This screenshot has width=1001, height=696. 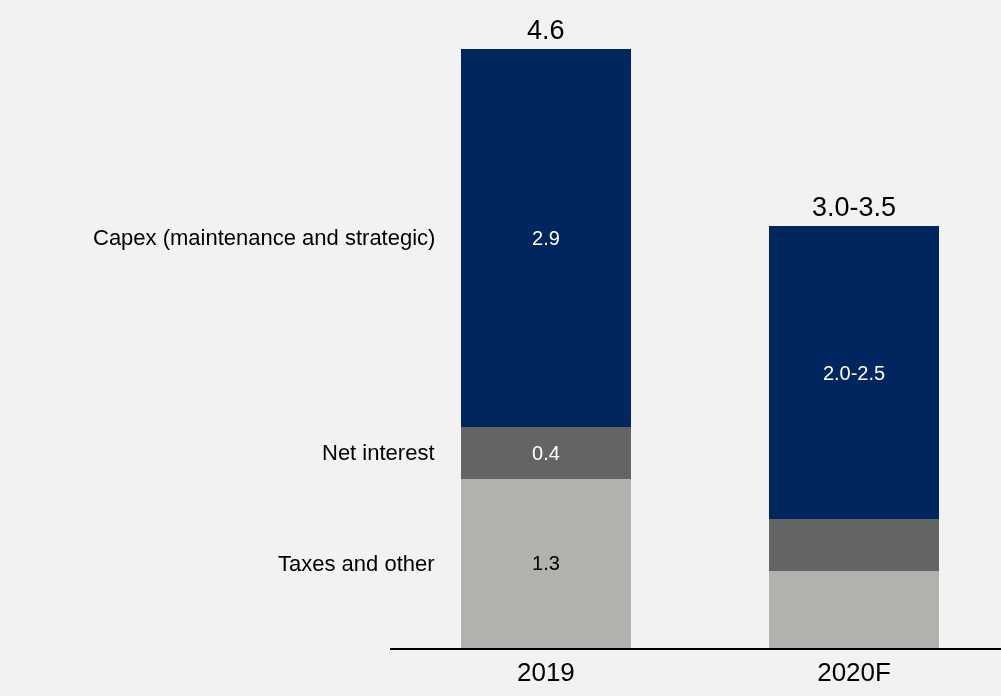 I want to click on x-tick-label: 2020F, so click(x=854, y=671).